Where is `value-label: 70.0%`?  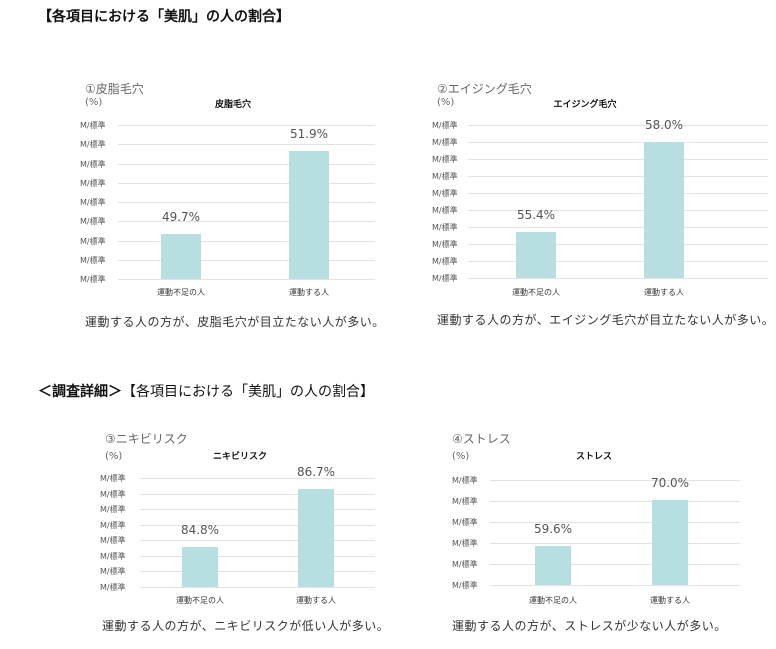
value-label: 70.0% is located at coordinates (670, 482).